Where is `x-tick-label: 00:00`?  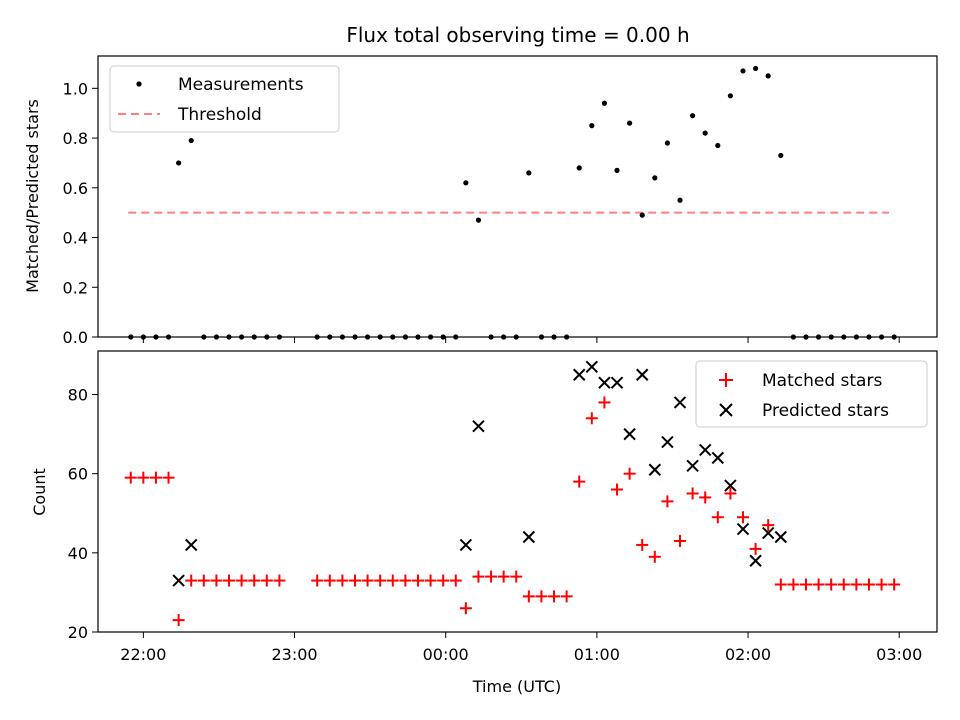 x-tick-label: 00:00 is located at coordinates (446, 654).